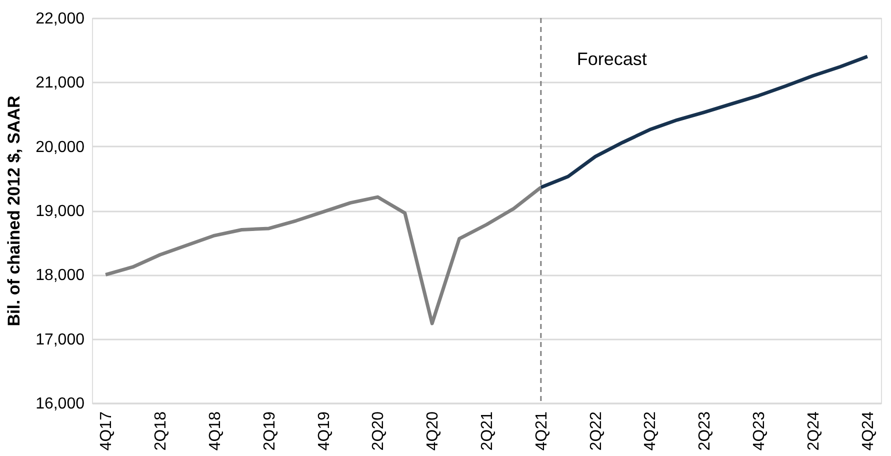  What do you see at coordinates (705, 431) in the screenshot?
I see `x-tick-label: 2Q23` at bounding box center [705, 431].